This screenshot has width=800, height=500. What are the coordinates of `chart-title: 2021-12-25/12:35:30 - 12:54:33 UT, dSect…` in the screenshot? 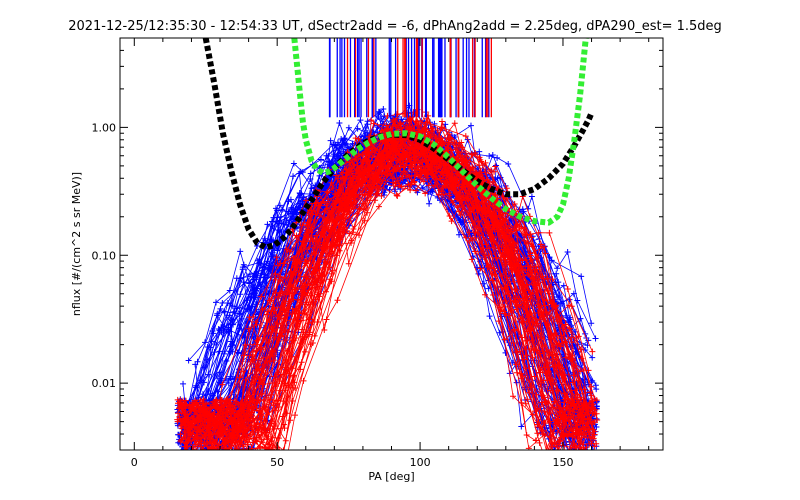 It's located at (395, 26).